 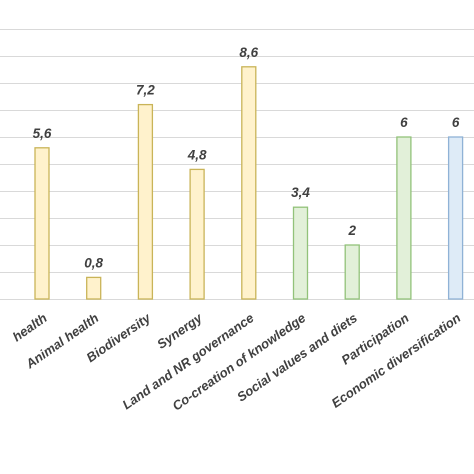 What do you see at coordinates (351, 230) in the screenshot?
I see `data-label: 2` at bounding box center [351, 230].